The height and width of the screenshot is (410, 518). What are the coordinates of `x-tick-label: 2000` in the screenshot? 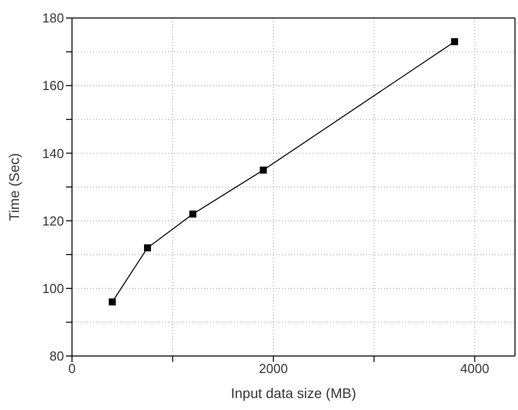 It's located at (273, 368).